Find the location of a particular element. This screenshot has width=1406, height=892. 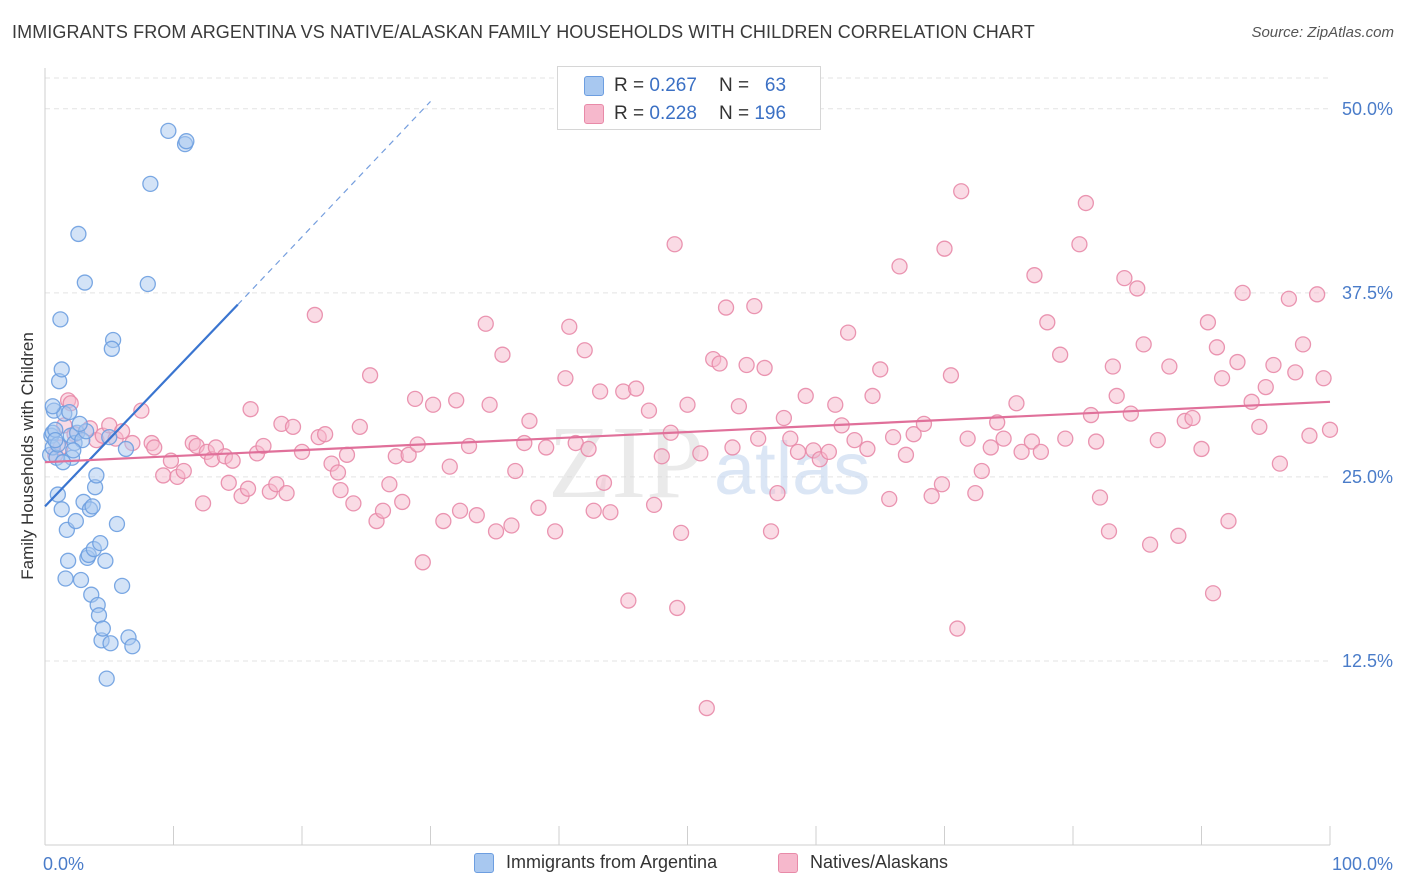

x-tick-label: 0.0% is located at coordinates (63, 864).